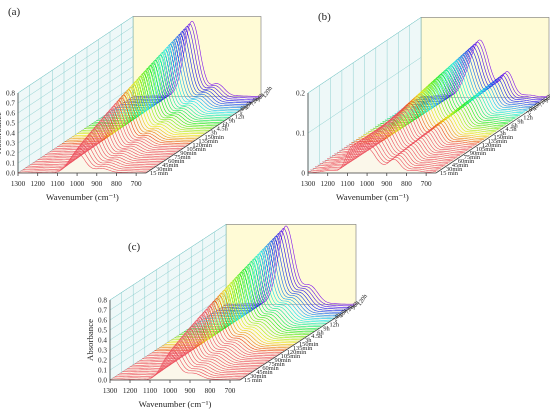  Describe the element at coordinates (102, 351) in the screenshot. I see `y-tick-label: 0.3` at that location.